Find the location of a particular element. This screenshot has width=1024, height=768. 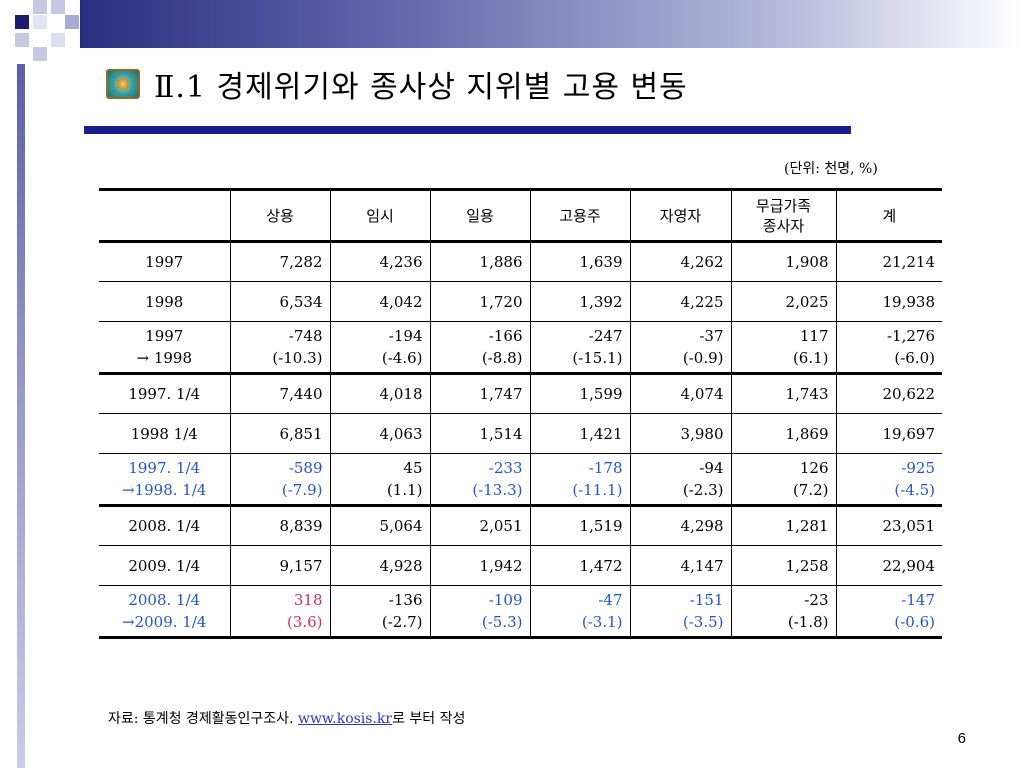

page-title: Ⅱ.1 경제위기와 종사상 지위별 고용 변동 is located at coordinates (421, 87).